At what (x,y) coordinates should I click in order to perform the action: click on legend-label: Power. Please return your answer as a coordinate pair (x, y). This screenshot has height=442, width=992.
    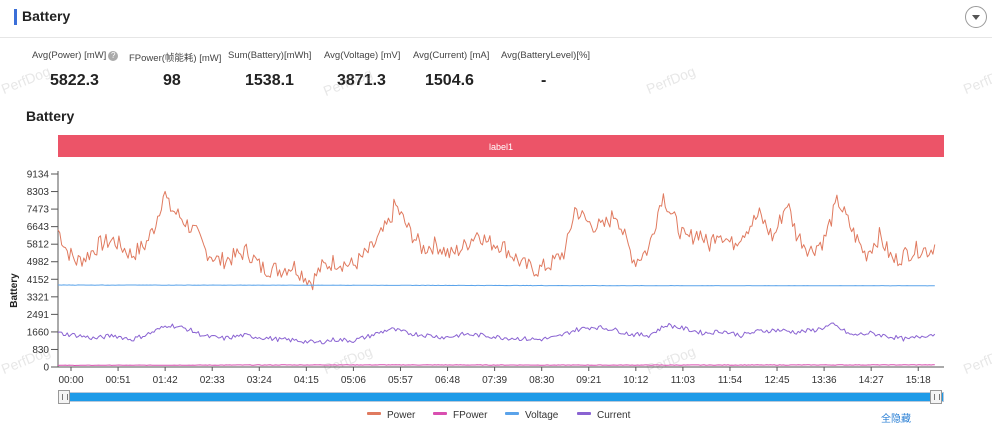
    Looking at the image, I should click on (401, 415).